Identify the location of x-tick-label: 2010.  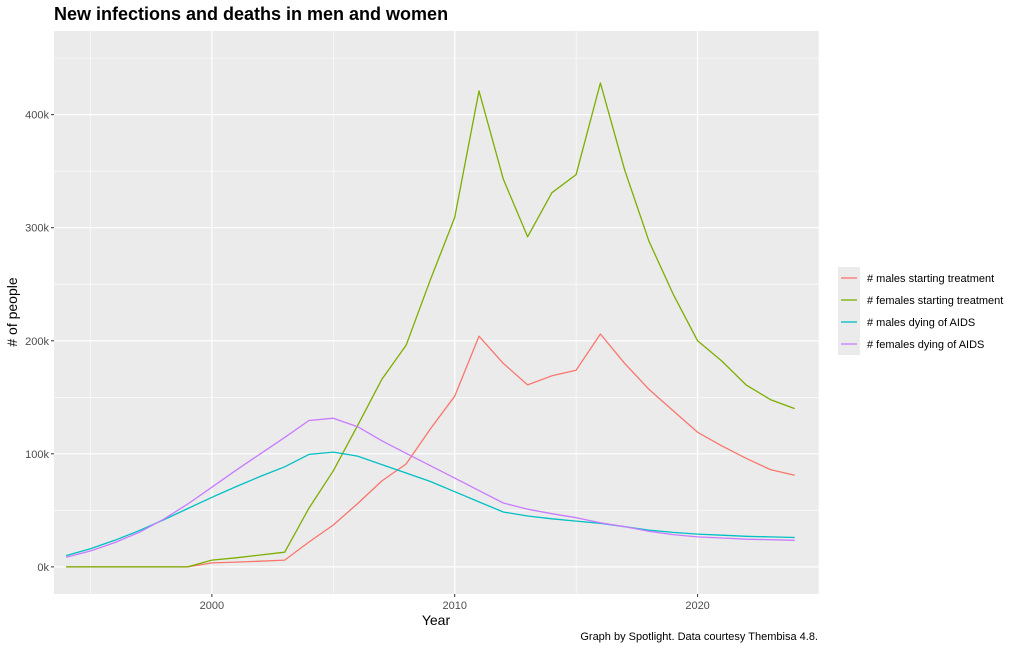
(454, 606).